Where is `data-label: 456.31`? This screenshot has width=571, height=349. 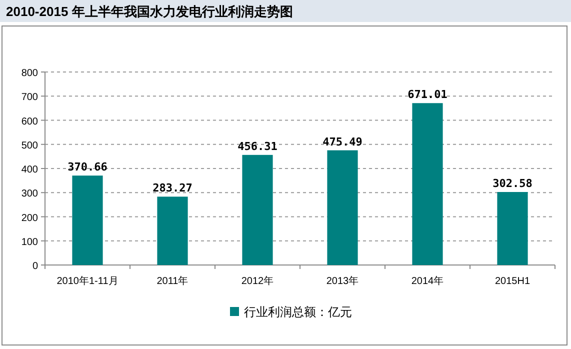 data-label: 456.31 is located at coordinates (258, 146).